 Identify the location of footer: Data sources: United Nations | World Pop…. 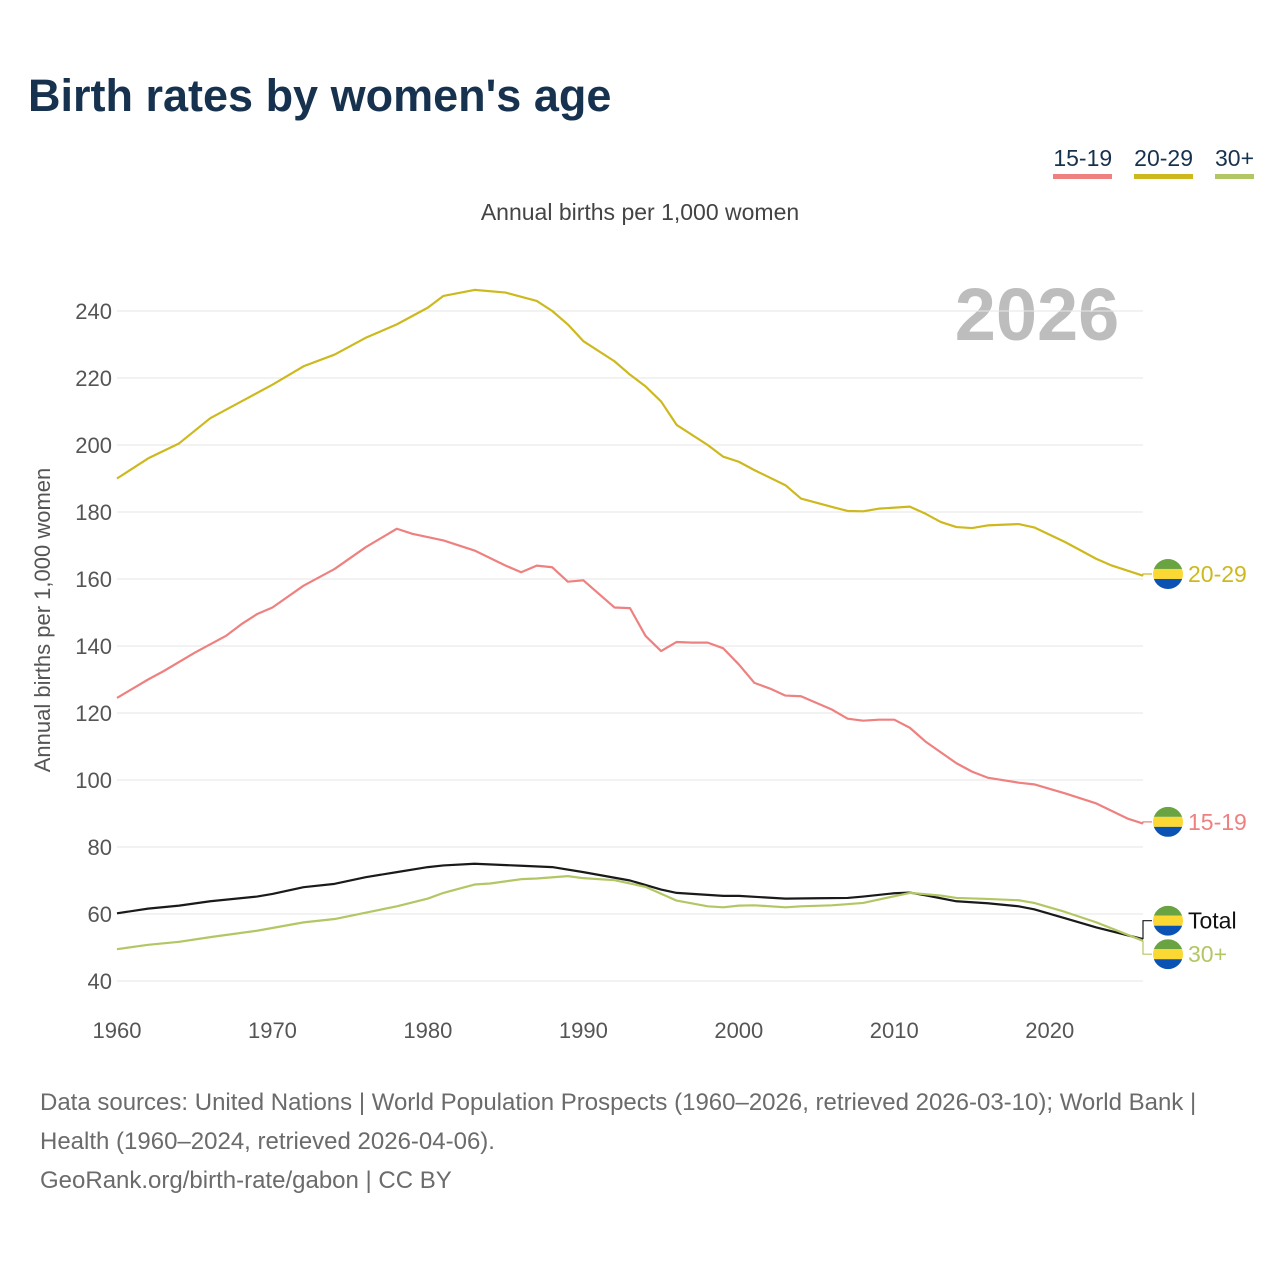
(640, 1141).